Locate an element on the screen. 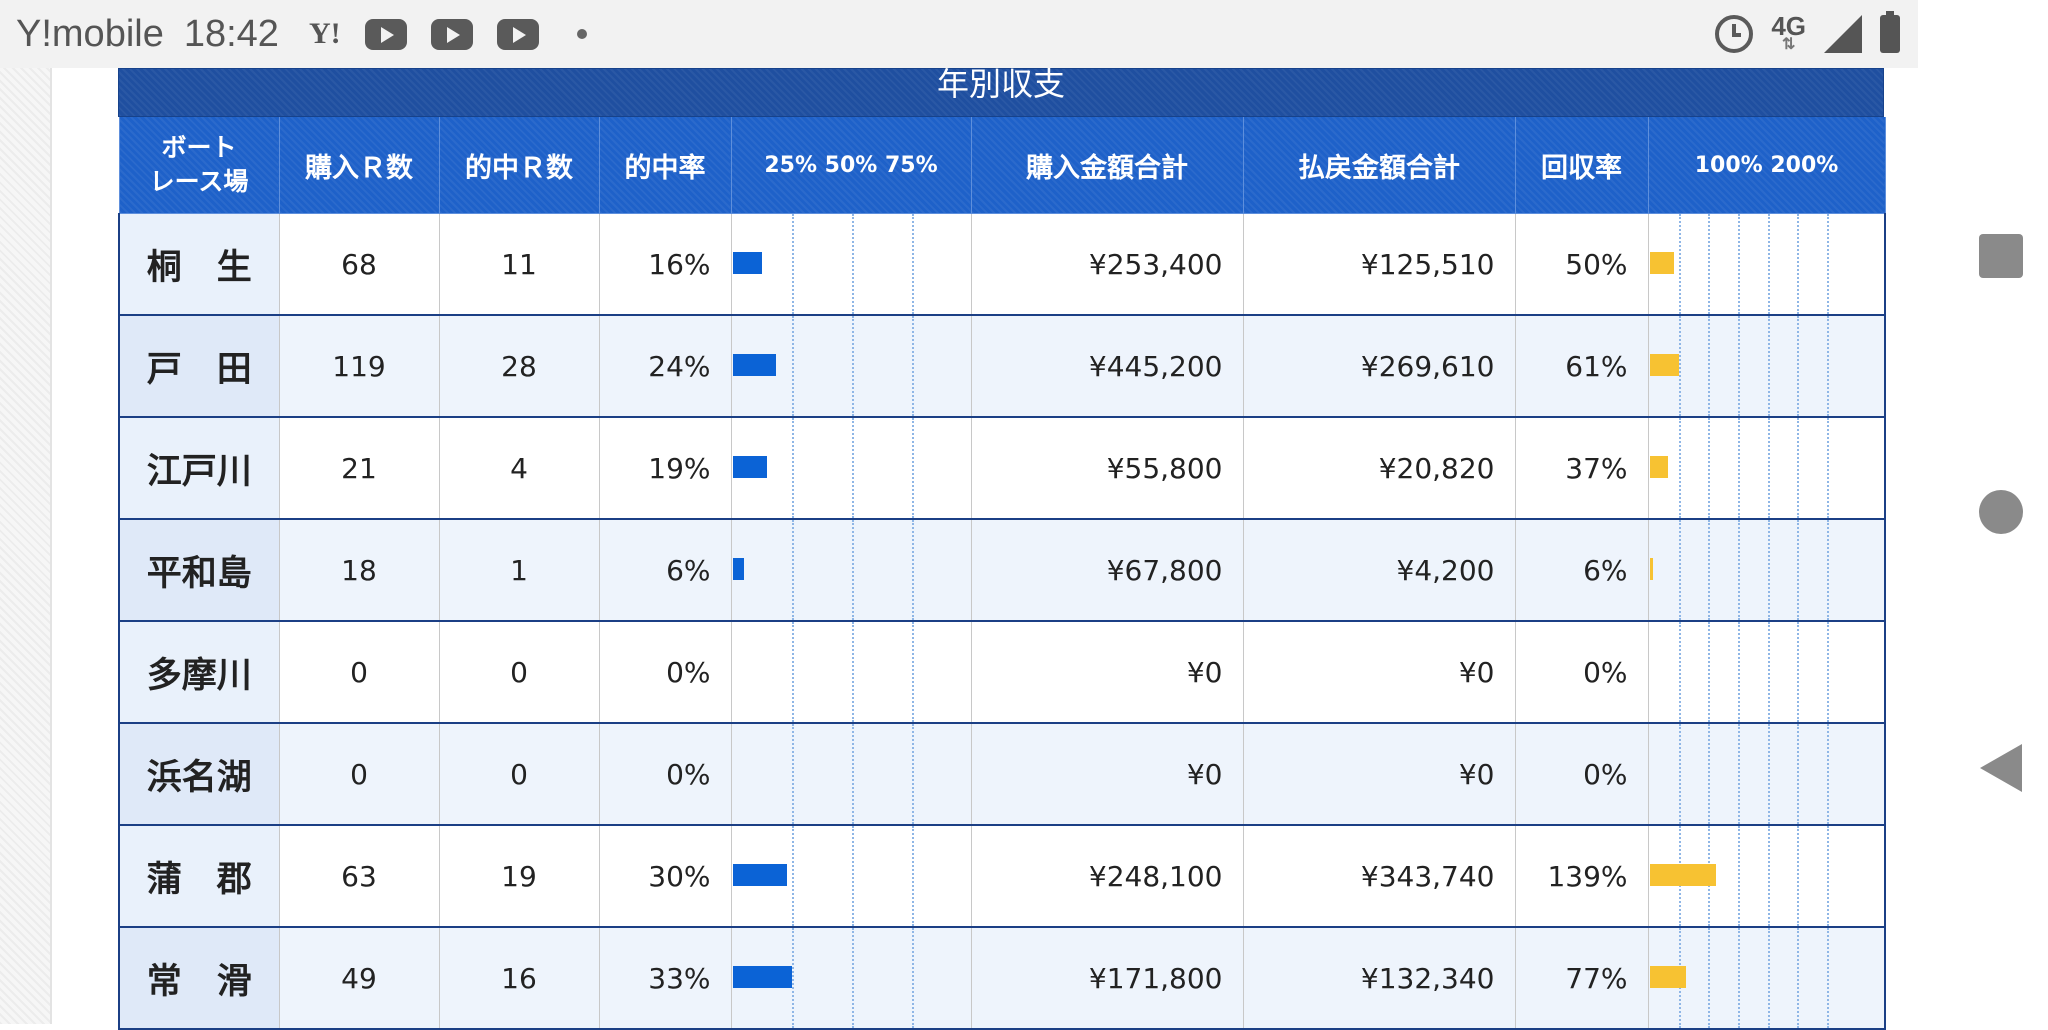 The image size is (2048, 1030). venue-name: 江戸川 is located at coordinates (199, 468).